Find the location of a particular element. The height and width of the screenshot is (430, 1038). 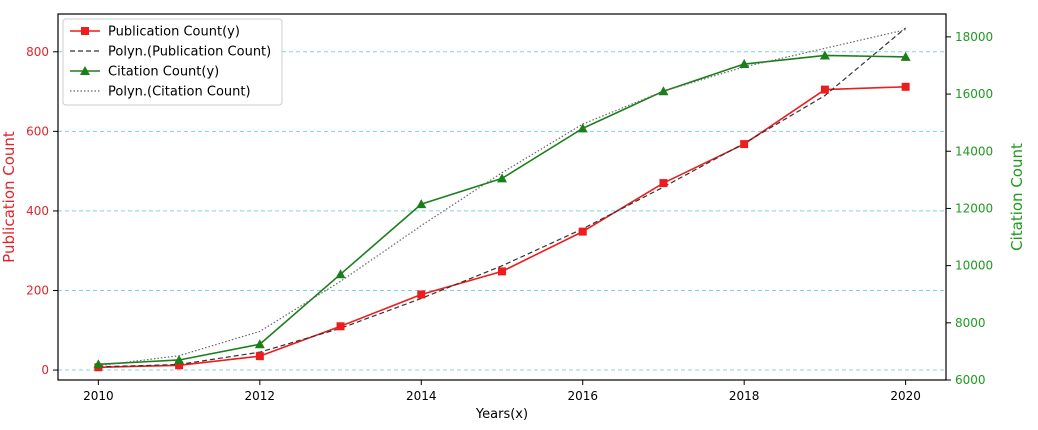

legend-label: Polyn.(Citation Count) is located at coordinates (179, 92).